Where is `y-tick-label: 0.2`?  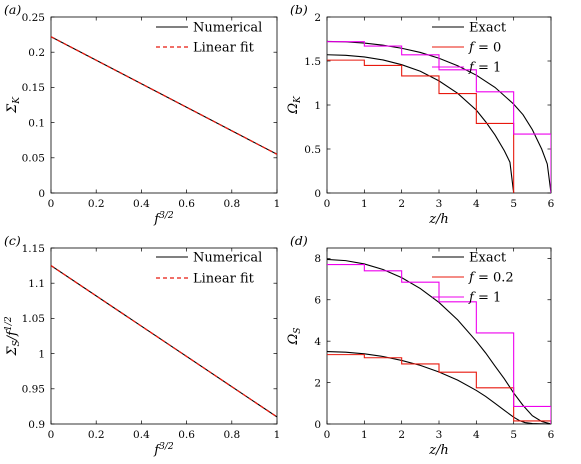 y-tick-label: 0.2 is located at coordinates (36, 53).